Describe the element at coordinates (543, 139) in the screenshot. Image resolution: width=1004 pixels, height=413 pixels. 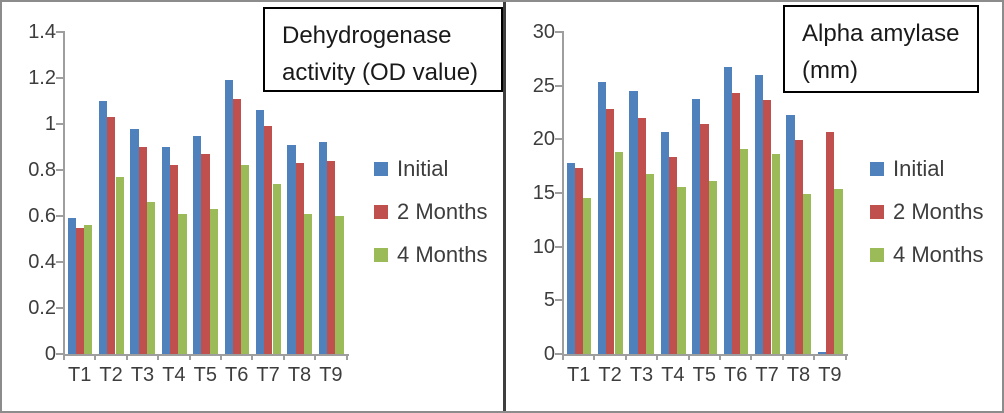
I see `y-tick-label: 20` at that location.